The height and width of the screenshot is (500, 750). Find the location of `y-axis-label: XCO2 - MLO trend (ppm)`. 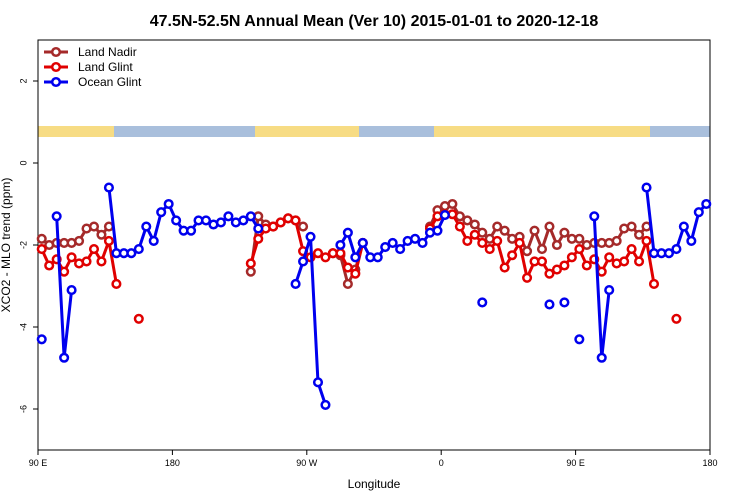

y-axis-label: XCO2 - MLO trend (ppm) is located at coordinates (6, 245).